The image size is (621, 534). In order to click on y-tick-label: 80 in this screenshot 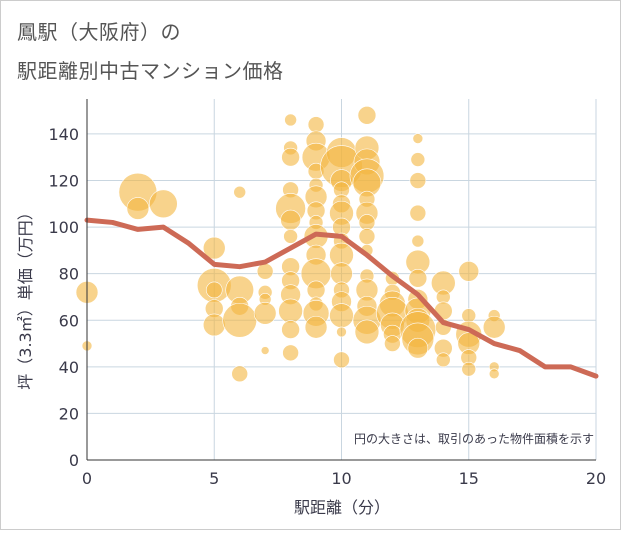, I will do `click(69, 274)`.